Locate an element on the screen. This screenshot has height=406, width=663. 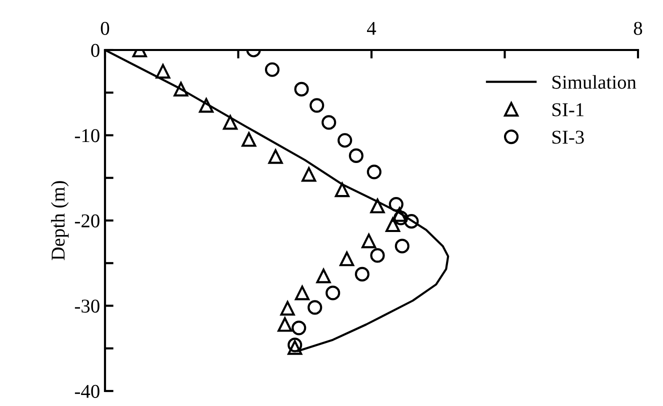
y-axis-title: Depth (m) is located at coordinates (60, 220).